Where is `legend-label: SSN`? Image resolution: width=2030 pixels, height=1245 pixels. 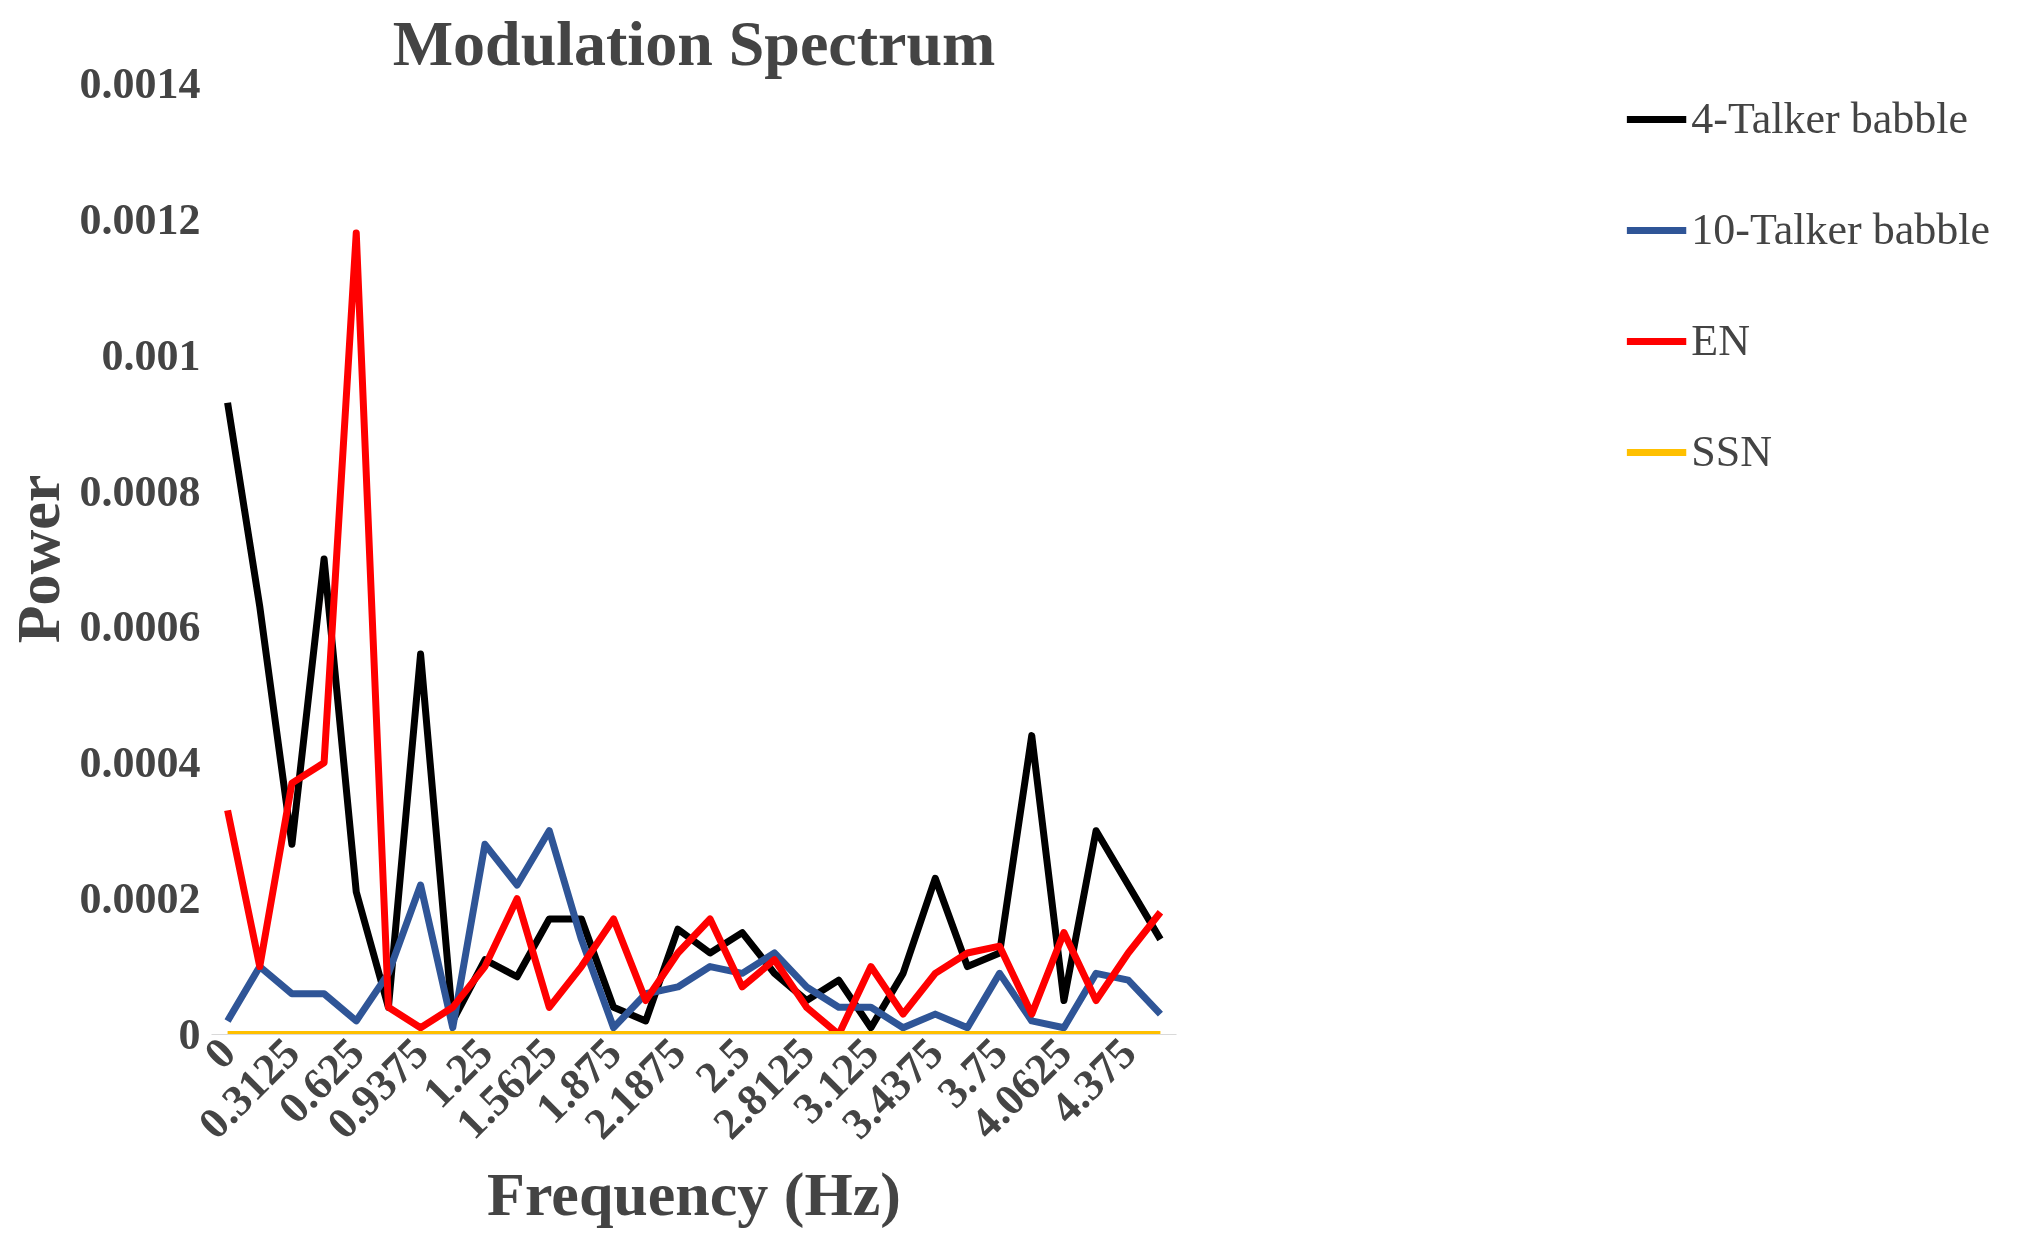
legend-label: SSN is located at coordinates (1732, 451).